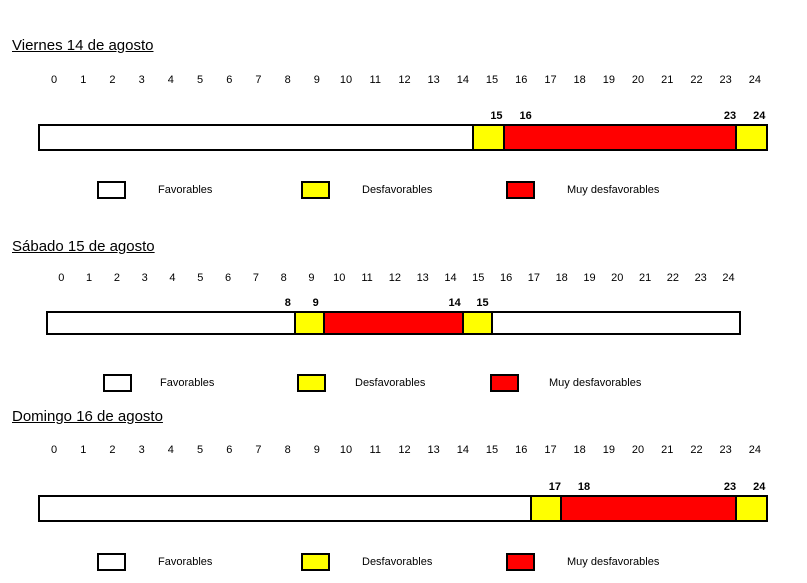  What do you see at coordinates (482, 303) in the screenshot?
I see `boundary-label: 15` at bounding box center [482, 303].